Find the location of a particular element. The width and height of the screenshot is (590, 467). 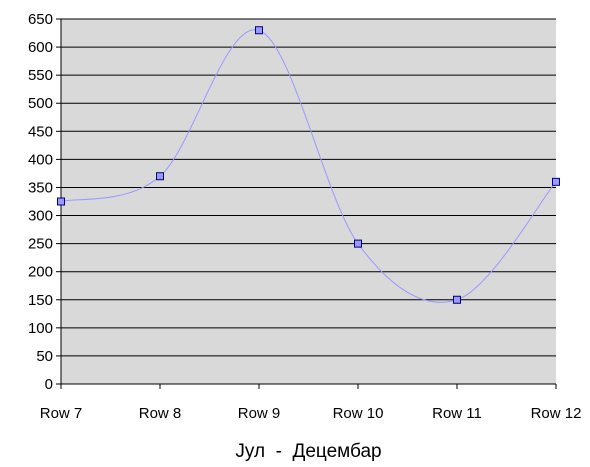

x-axis-ticks: Row 7 Row 8 Row 9 Row 10 Row 11 Row 12 is located at coordinates (311, 403).